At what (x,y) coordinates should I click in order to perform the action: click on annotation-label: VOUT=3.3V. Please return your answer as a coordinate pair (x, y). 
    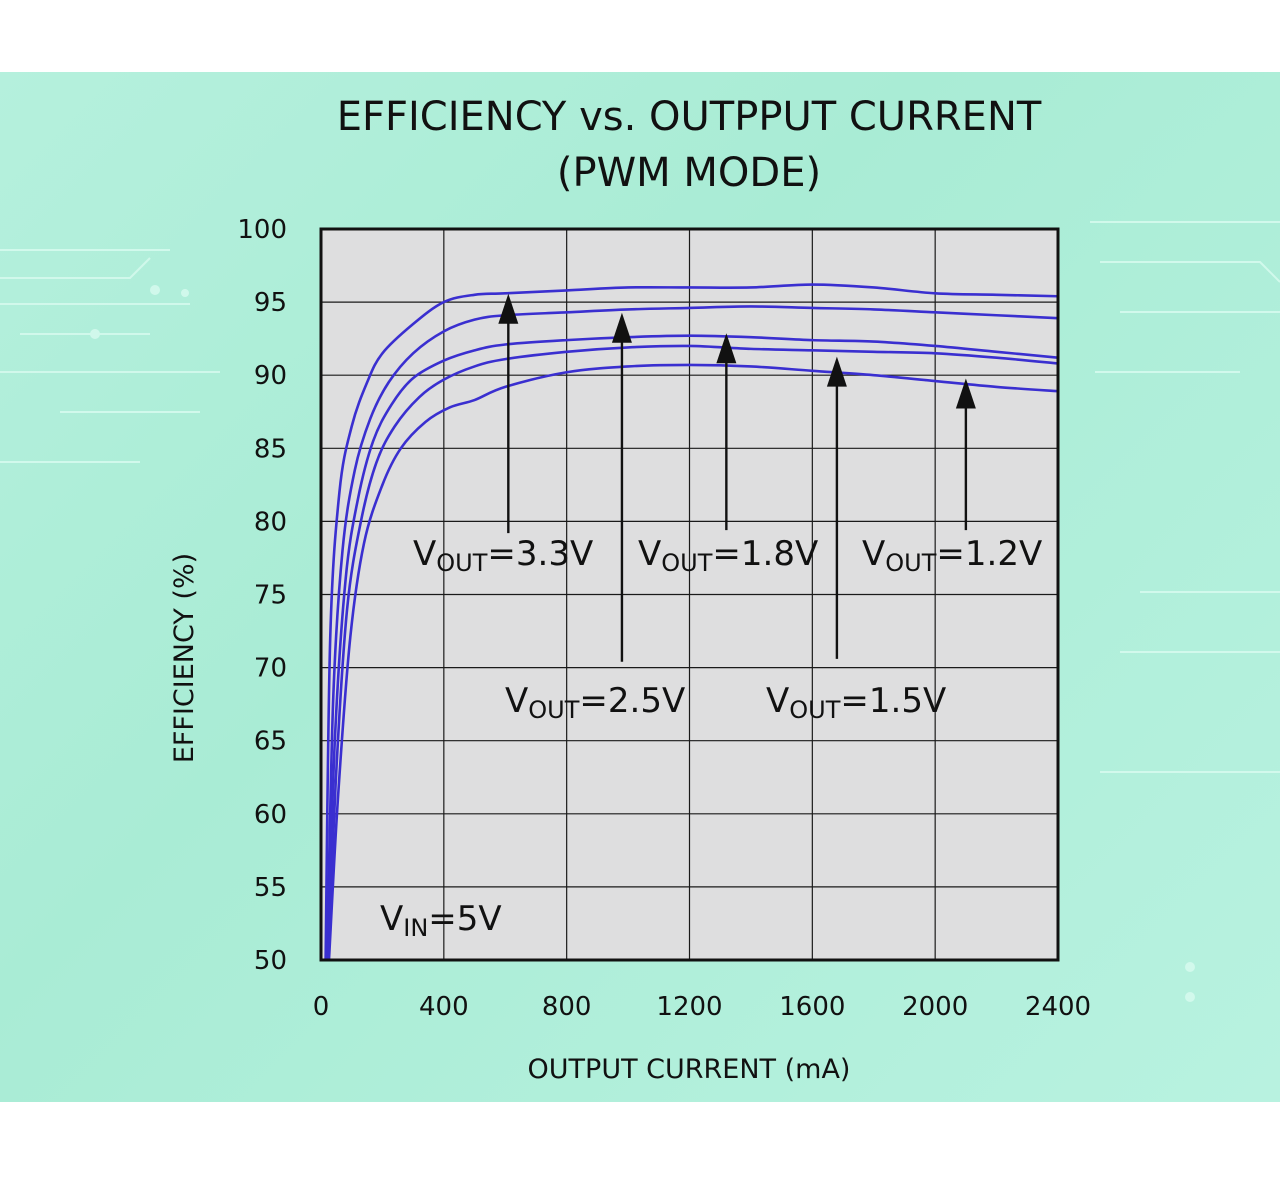
    Looking at the image, I should click on (503, 555).